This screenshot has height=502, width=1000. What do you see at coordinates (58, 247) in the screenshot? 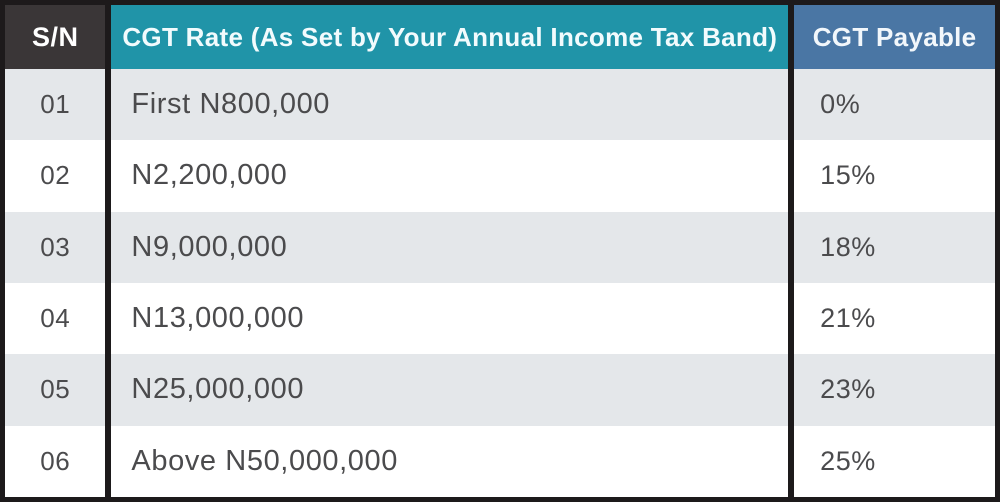
I see `row-serial-number: 03` at bounding box center [58, 247].